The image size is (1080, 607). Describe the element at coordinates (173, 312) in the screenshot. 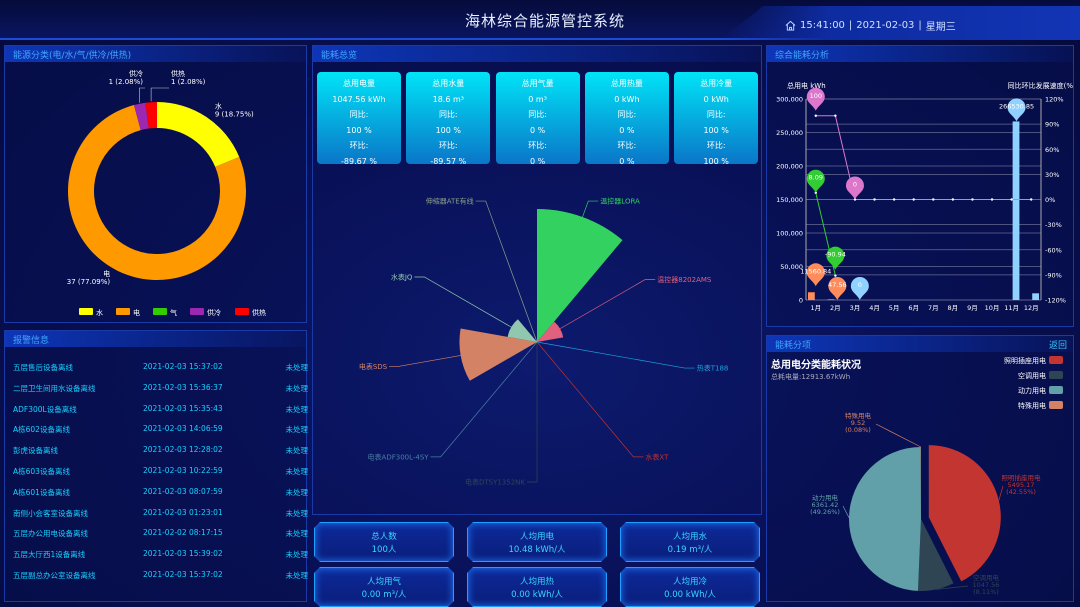

I see `legend-label-2: 气` at that location.